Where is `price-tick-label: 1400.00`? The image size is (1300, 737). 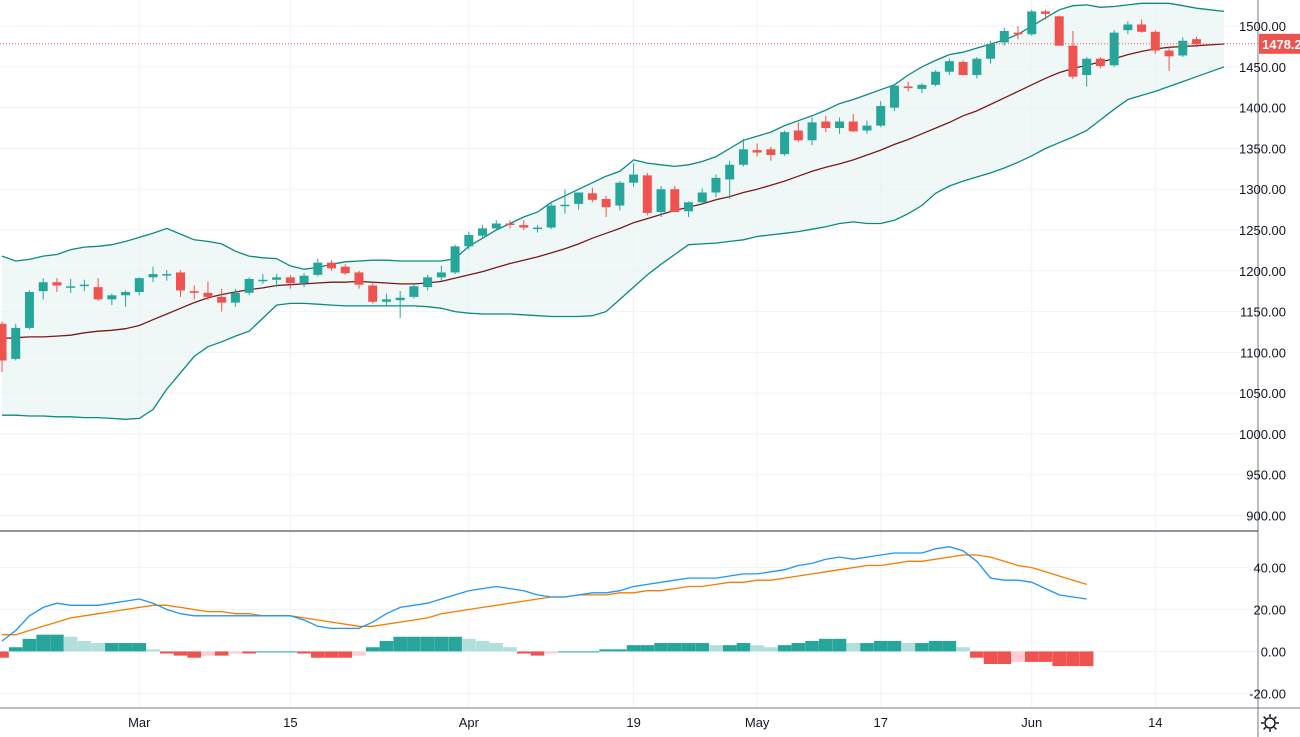
price-tick-label: 1400.00 is located at coordinates (1262, 108).